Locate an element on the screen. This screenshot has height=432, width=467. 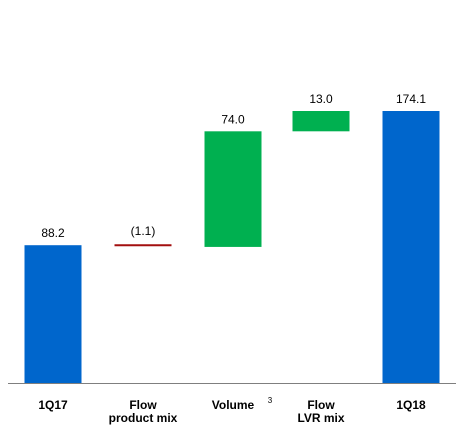
data-label-1: (1.1) is located at coordinates (143, 231).